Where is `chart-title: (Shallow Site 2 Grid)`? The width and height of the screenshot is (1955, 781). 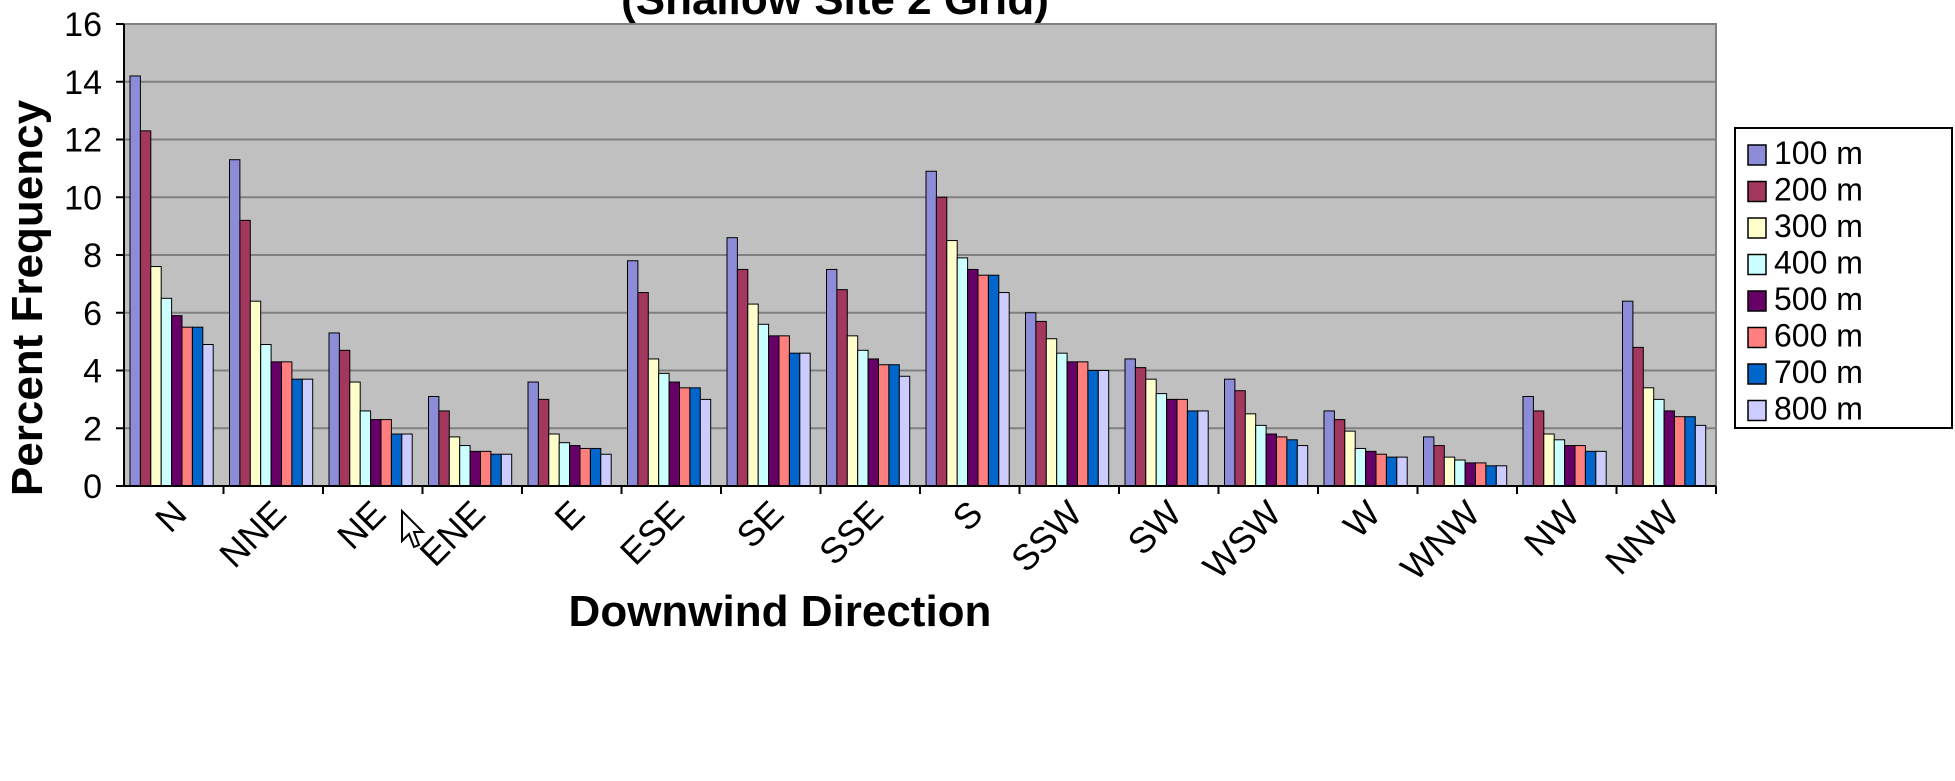
chart-title: (Shallow Site 2 Grid) is located at coordinates (835, 12).